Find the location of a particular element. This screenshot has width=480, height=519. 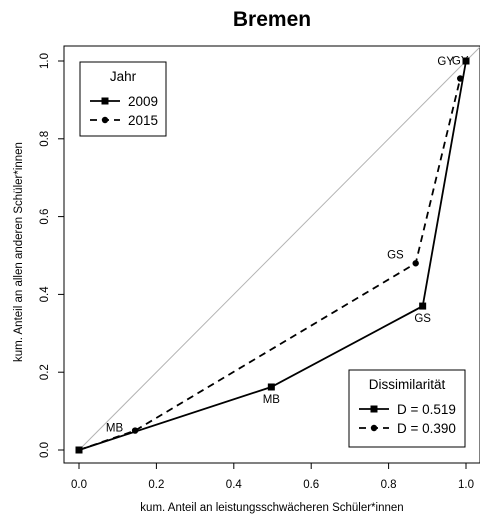

x-tick-label: 0.0 is located at coordinates (79, 485).